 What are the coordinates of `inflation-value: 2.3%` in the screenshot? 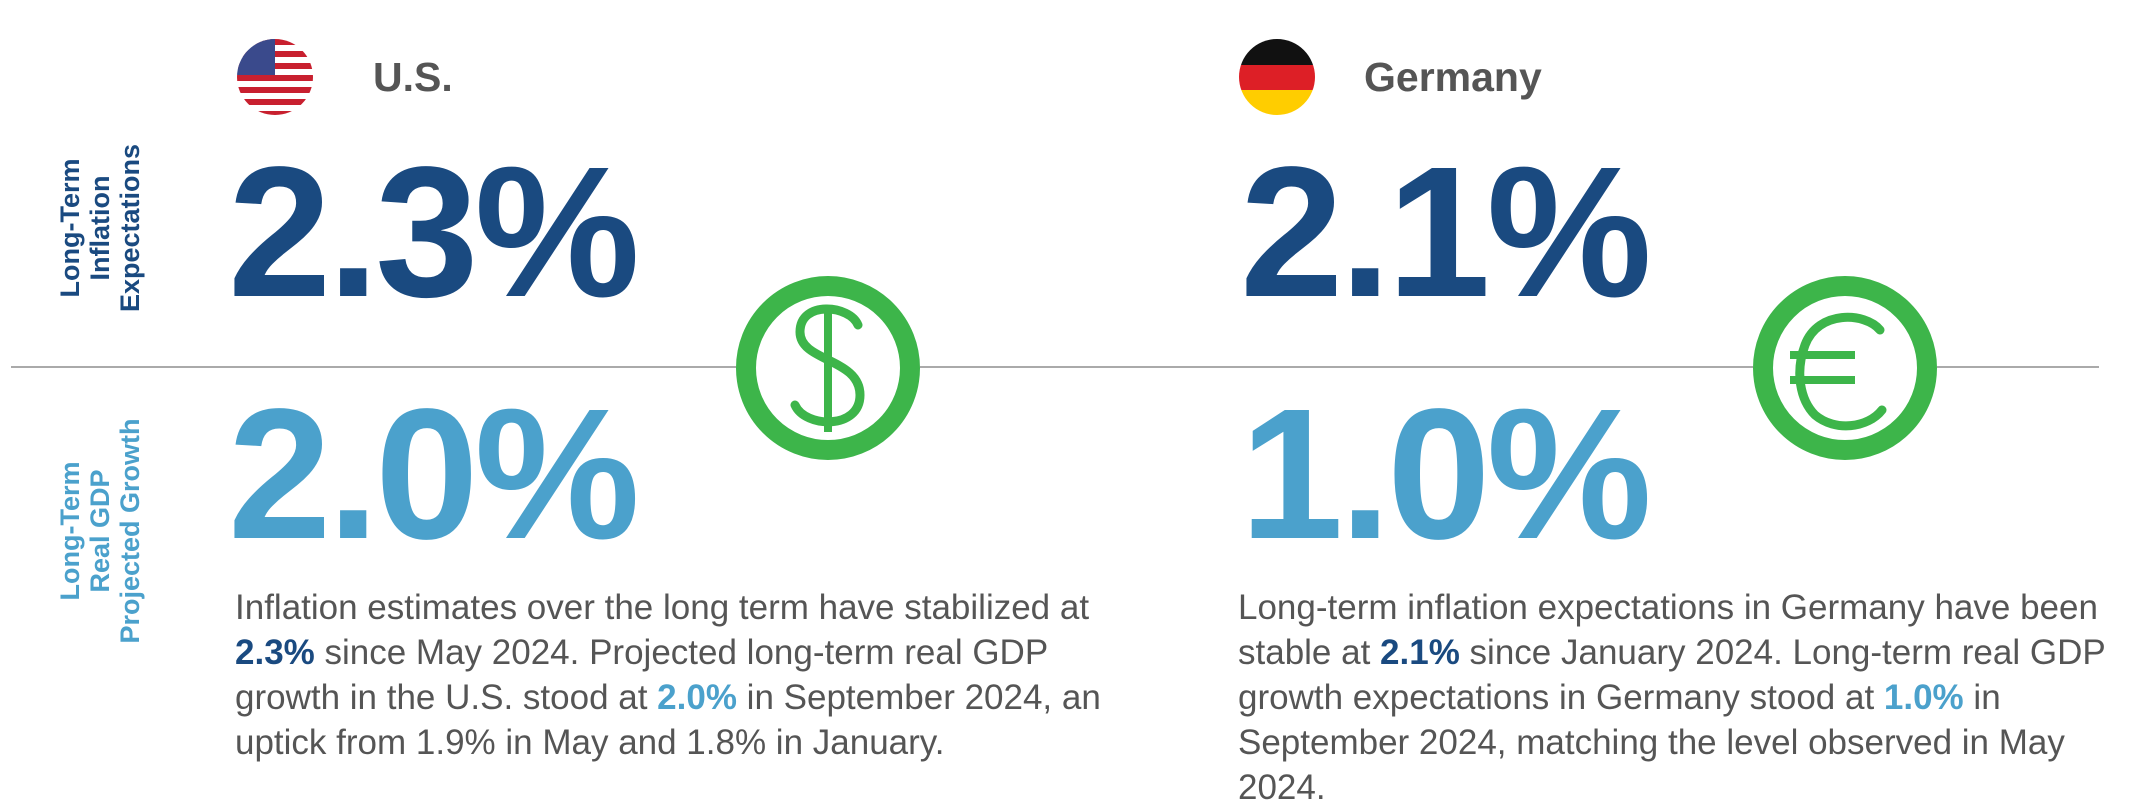 It's located at (434, 232).